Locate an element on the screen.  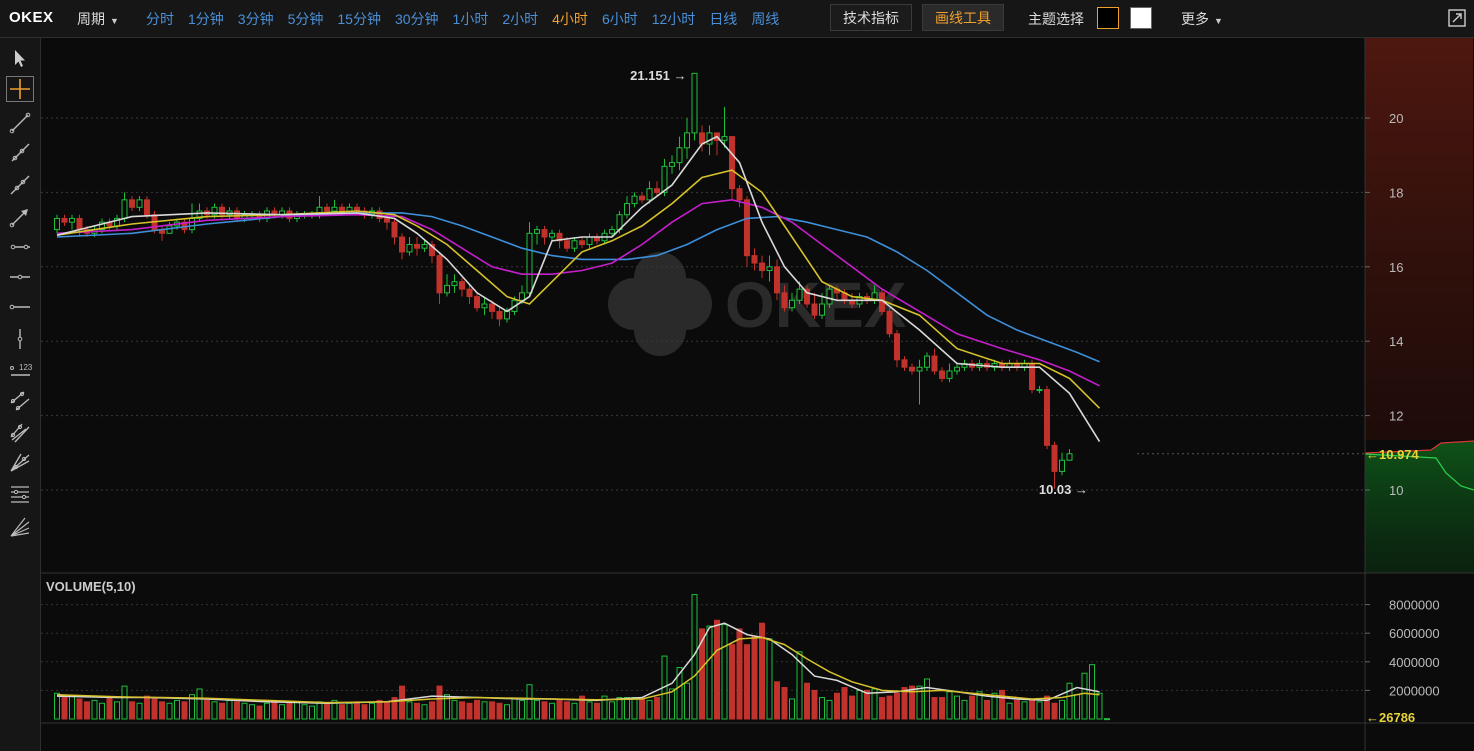
fullscreen-icon is located at coordinates (1457, 18).